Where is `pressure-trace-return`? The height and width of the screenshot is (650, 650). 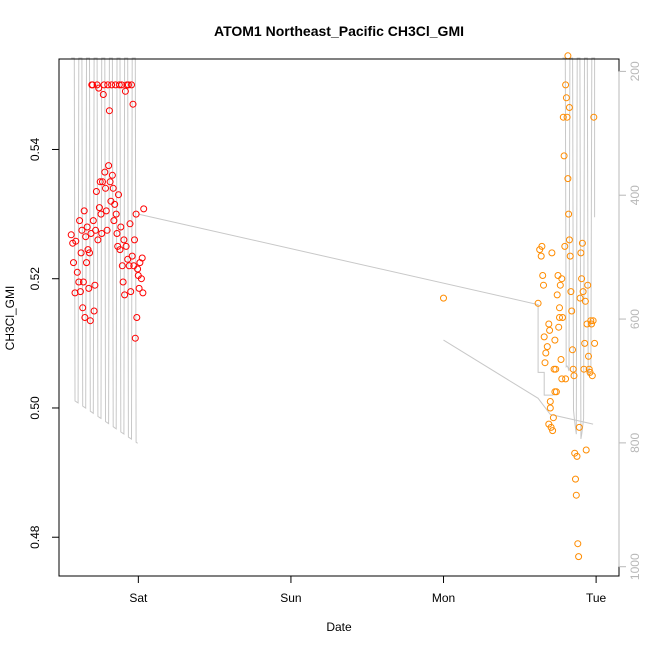
pressure-trace-return is located at coordinates (518, 382).